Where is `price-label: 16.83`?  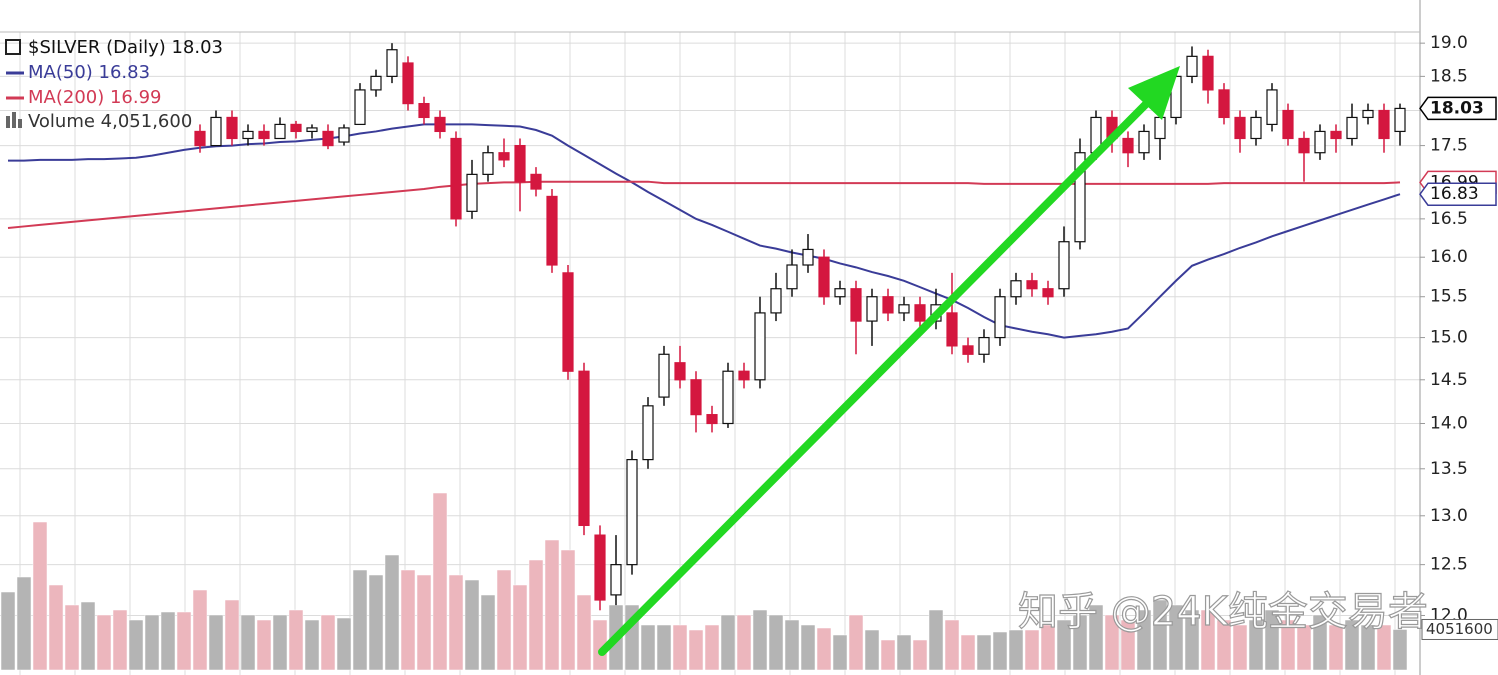
price-label: 16.83 is located at coordinates (1454, 194).